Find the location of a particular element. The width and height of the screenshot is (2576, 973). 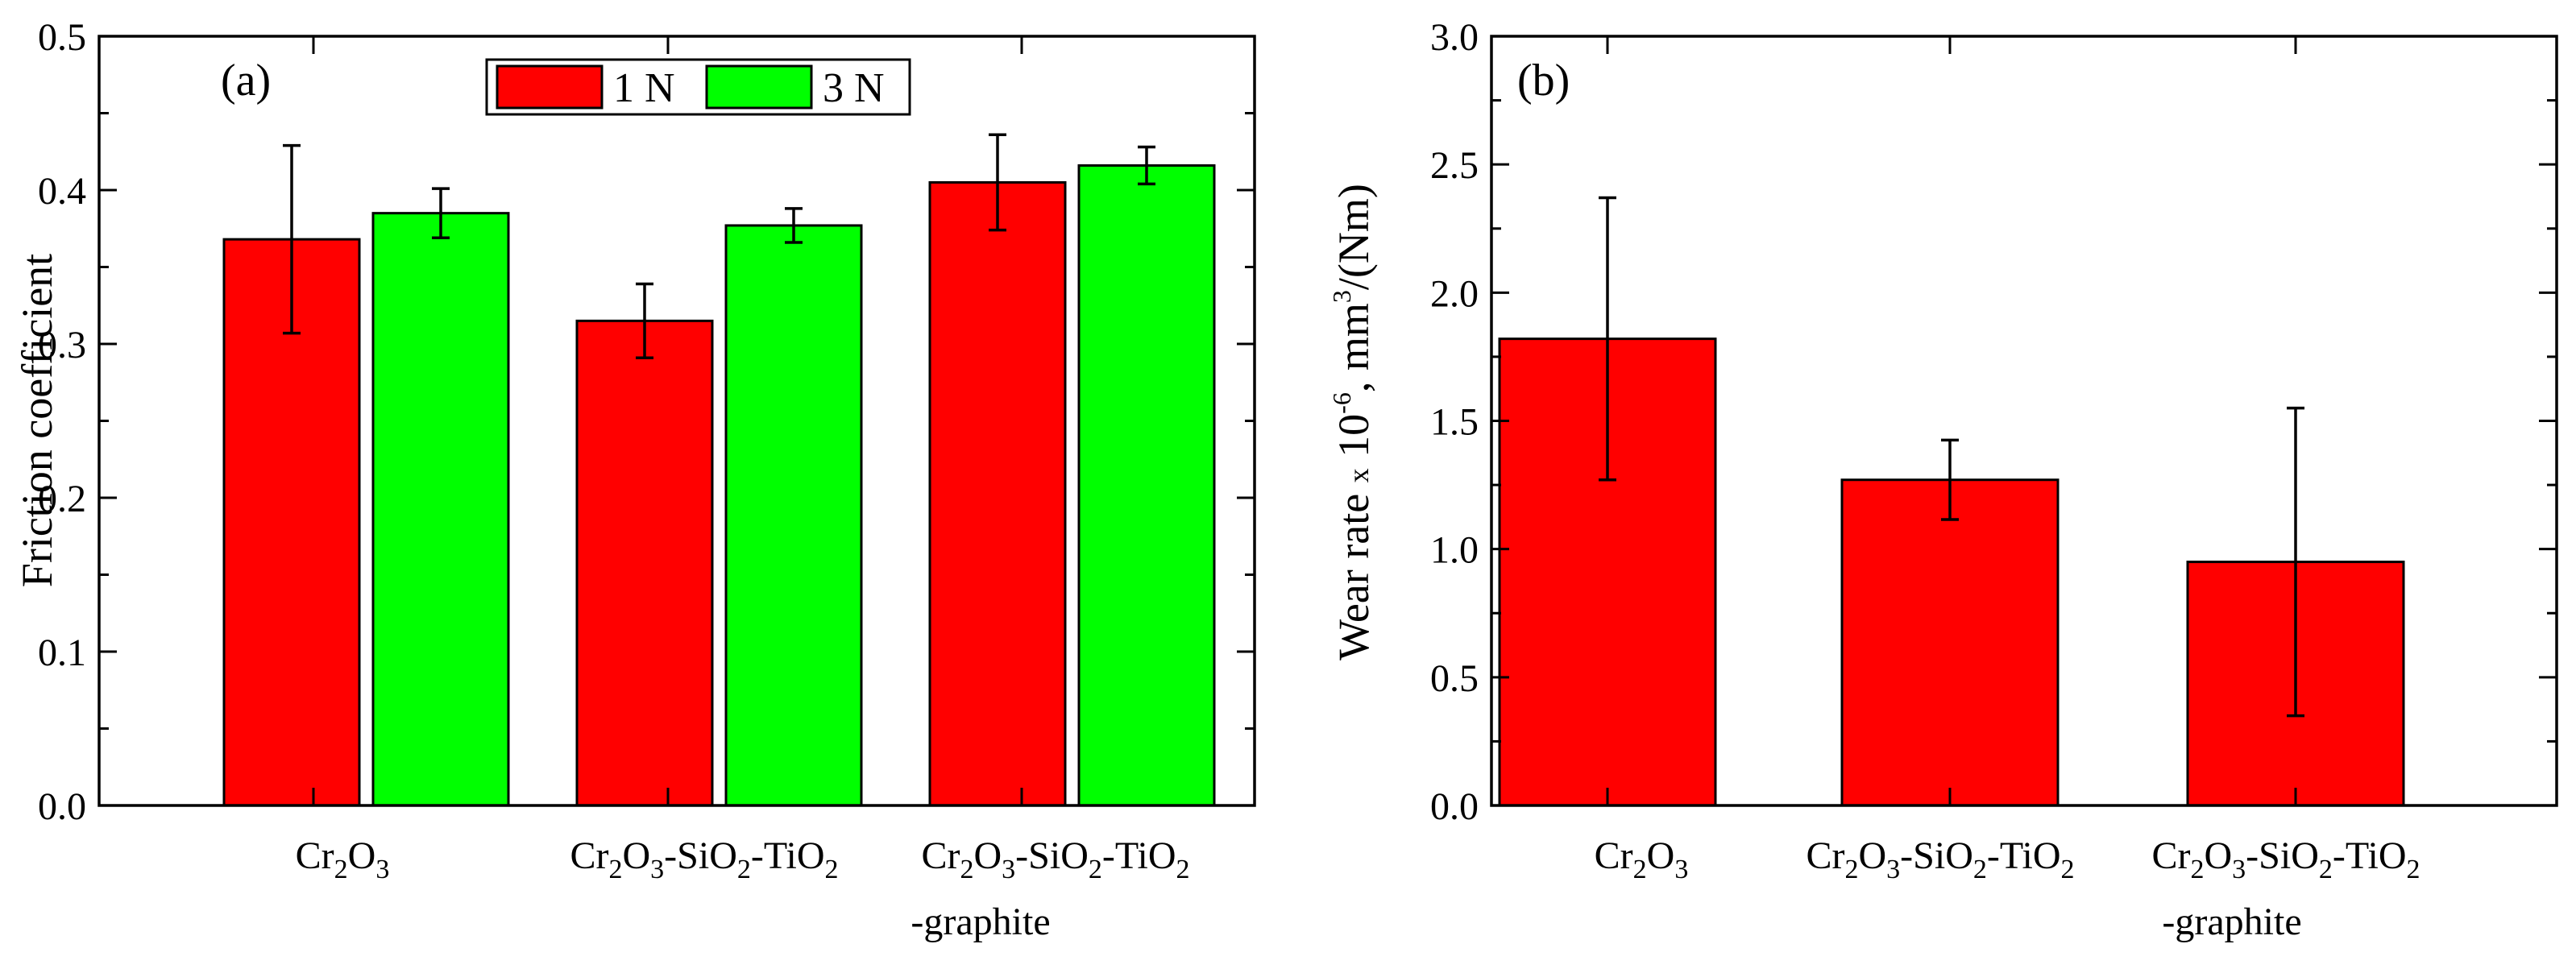

panel-label: (a) is located at coordinates (246, 81).